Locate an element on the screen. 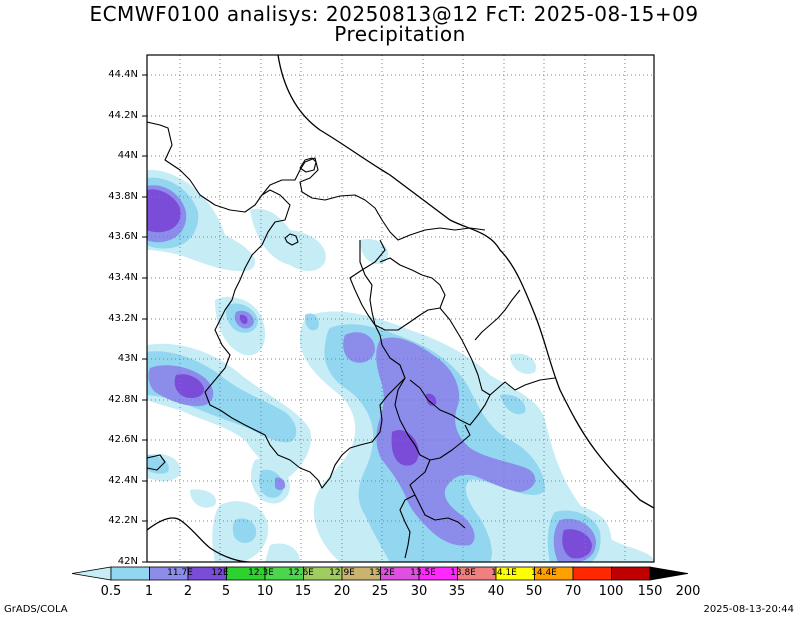 This screenshot has width=800, height=618. lon-label: 13.2E is located at coordinates (382, 573).